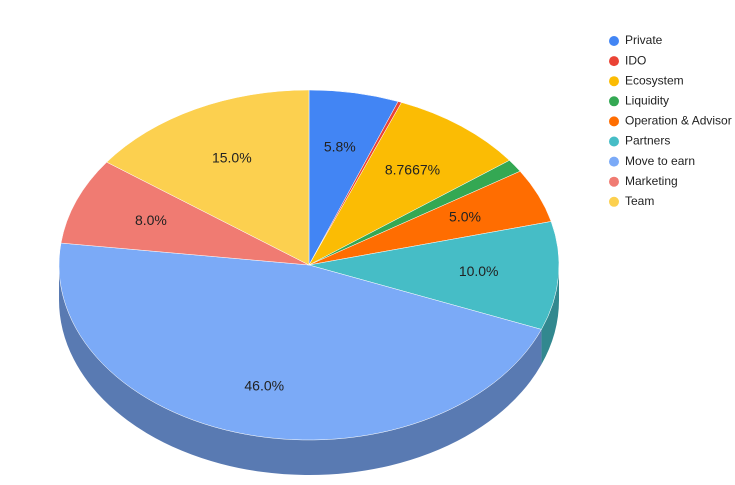 This screenshot has width=735, height=485. What do you see at coordinates (340, 147) in the screenshot?
I see `slice-label: 5.8%` at bounding box center [340, 147].